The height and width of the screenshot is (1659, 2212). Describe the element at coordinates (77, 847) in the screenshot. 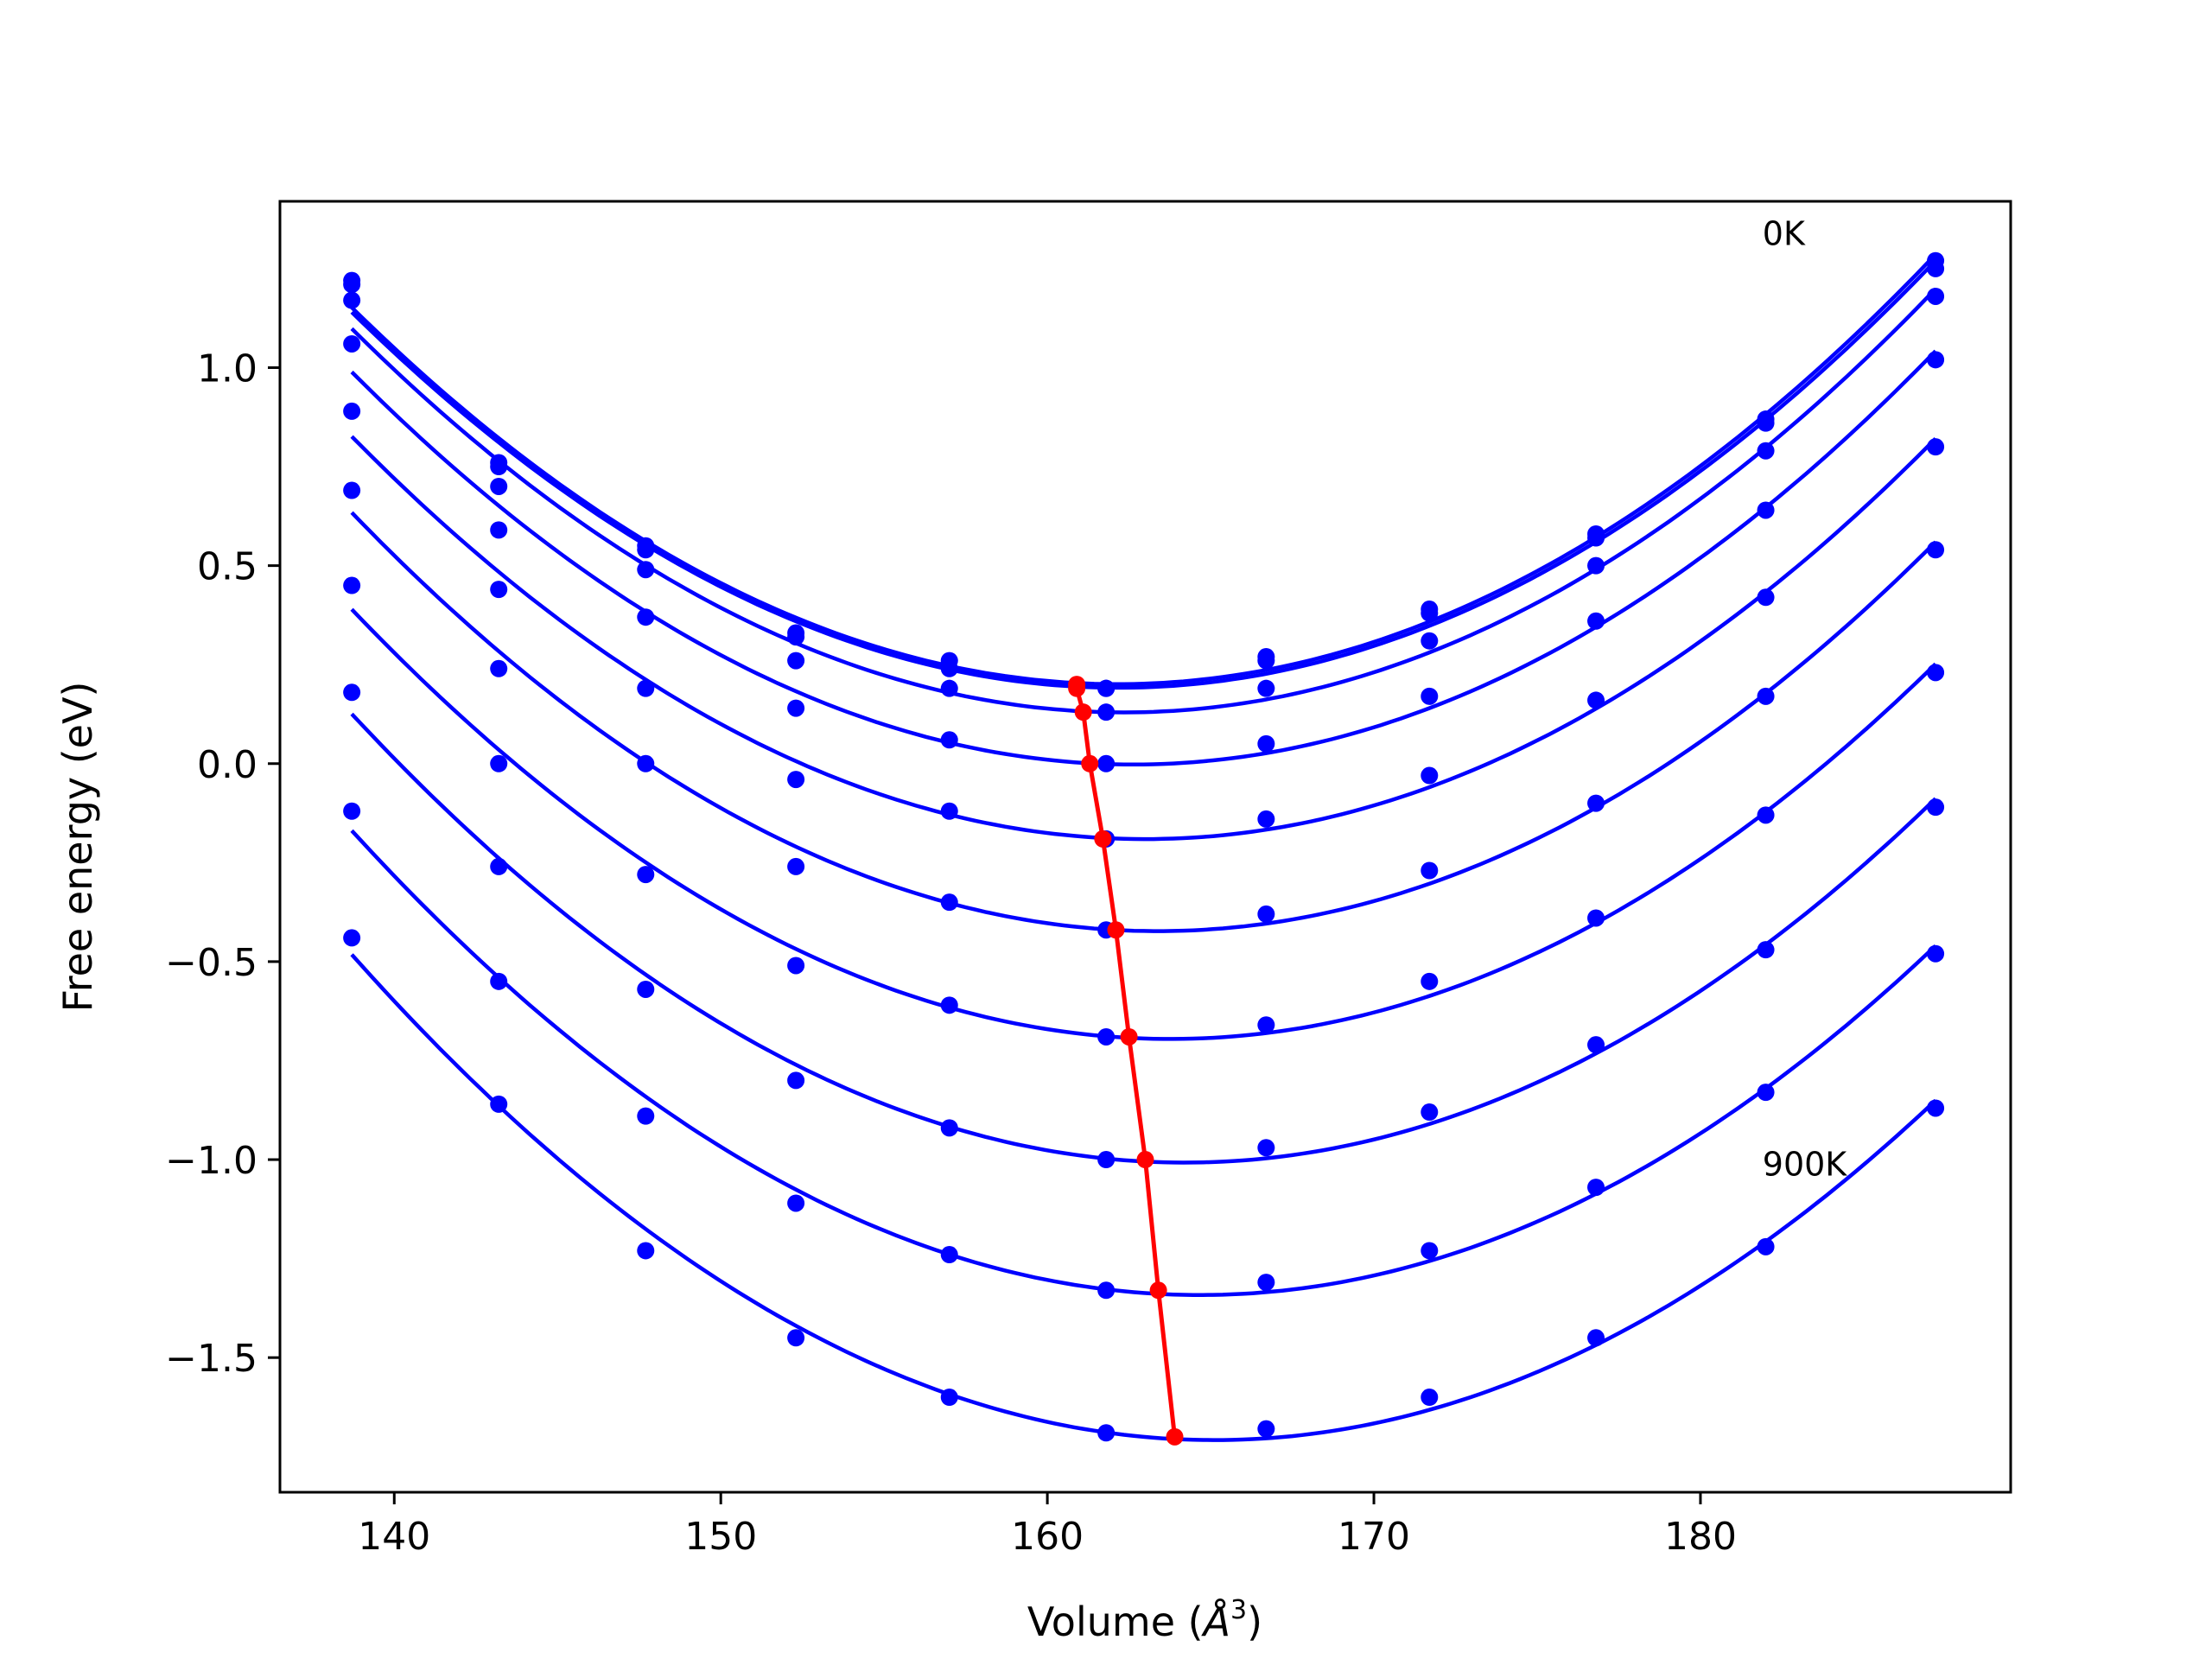

I see `y-axis-label: Free energy (eV)` at that location.